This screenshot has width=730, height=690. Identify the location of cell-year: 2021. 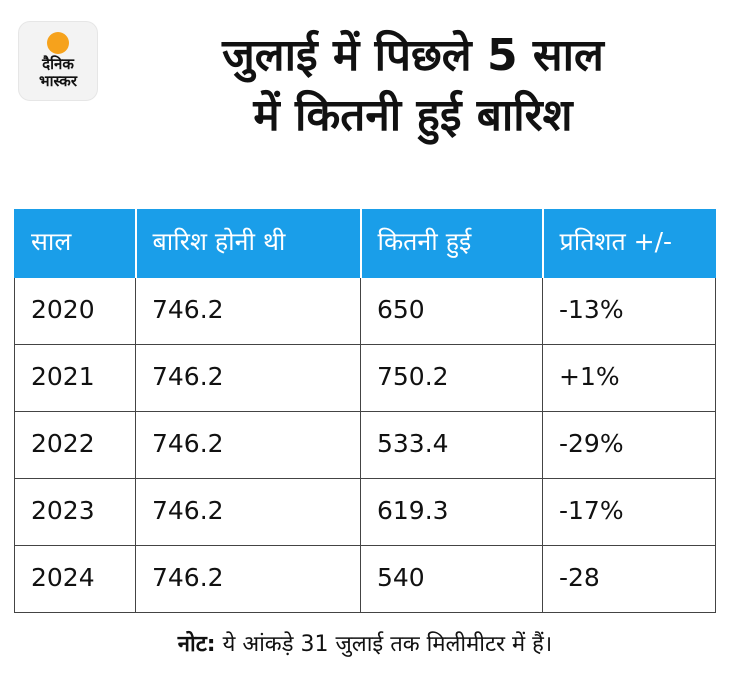
(75, 378).